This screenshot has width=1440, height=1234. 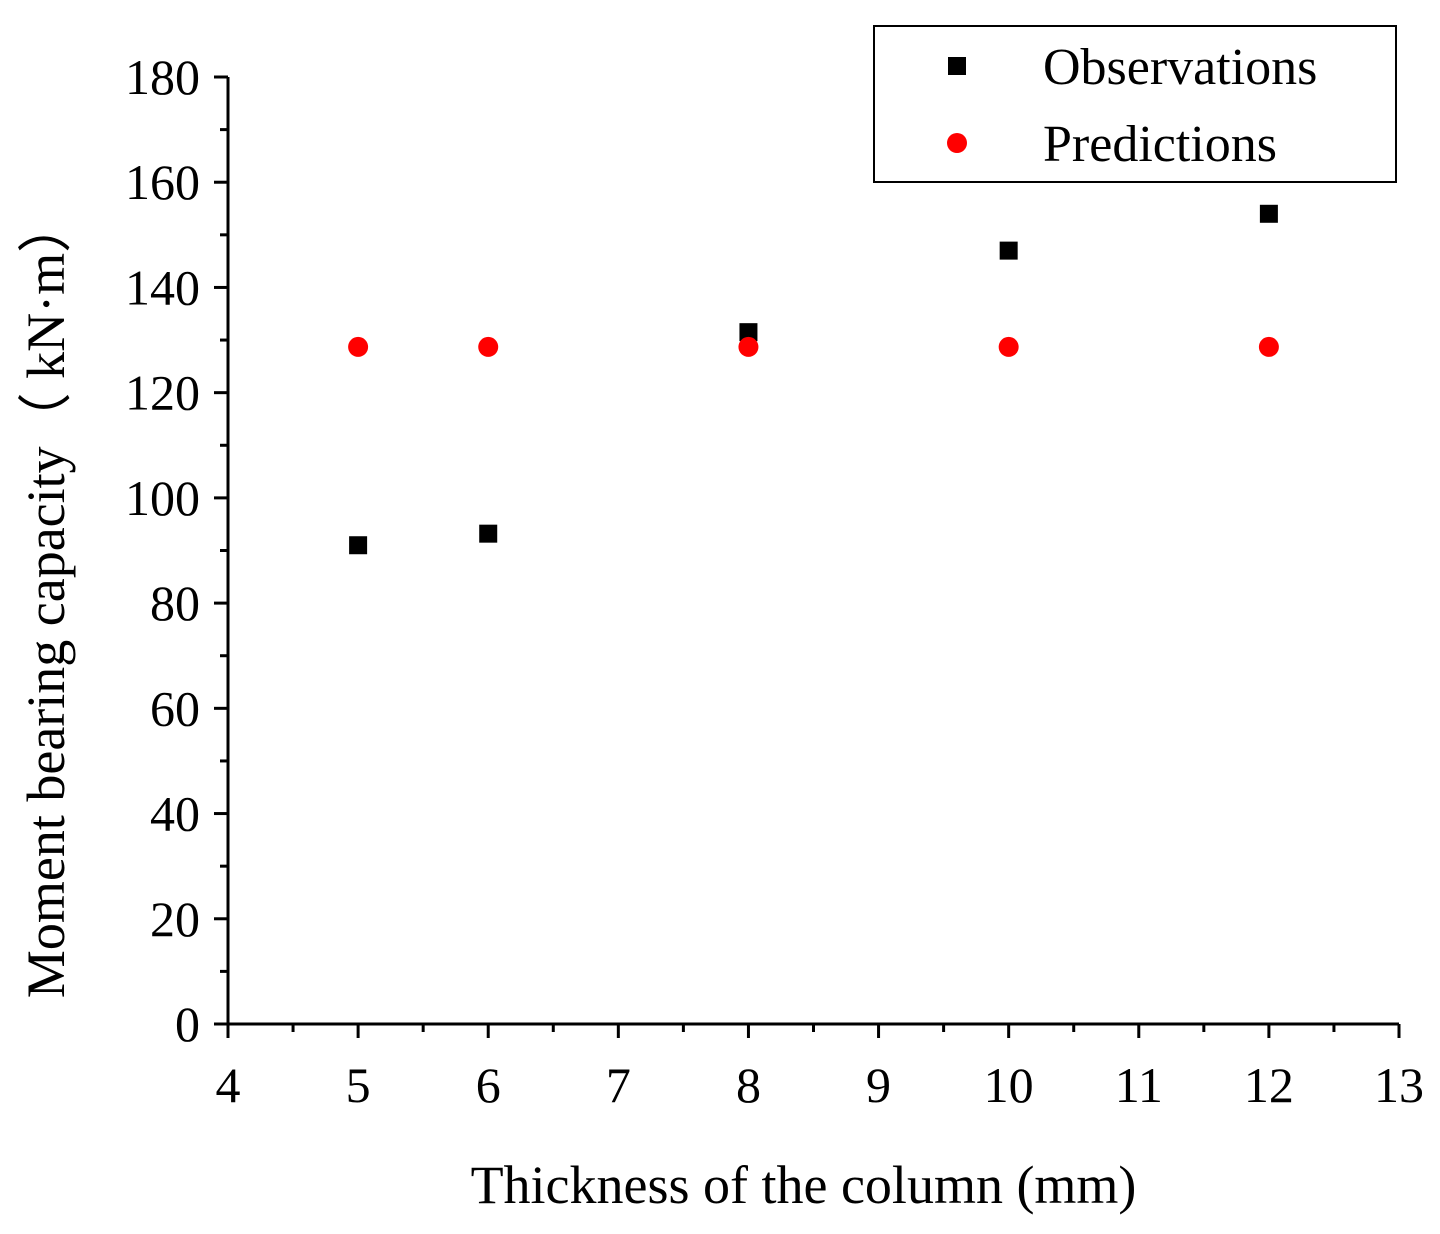 I want to click on legend-label-observations: Observations, so click(x=1180, y=67).